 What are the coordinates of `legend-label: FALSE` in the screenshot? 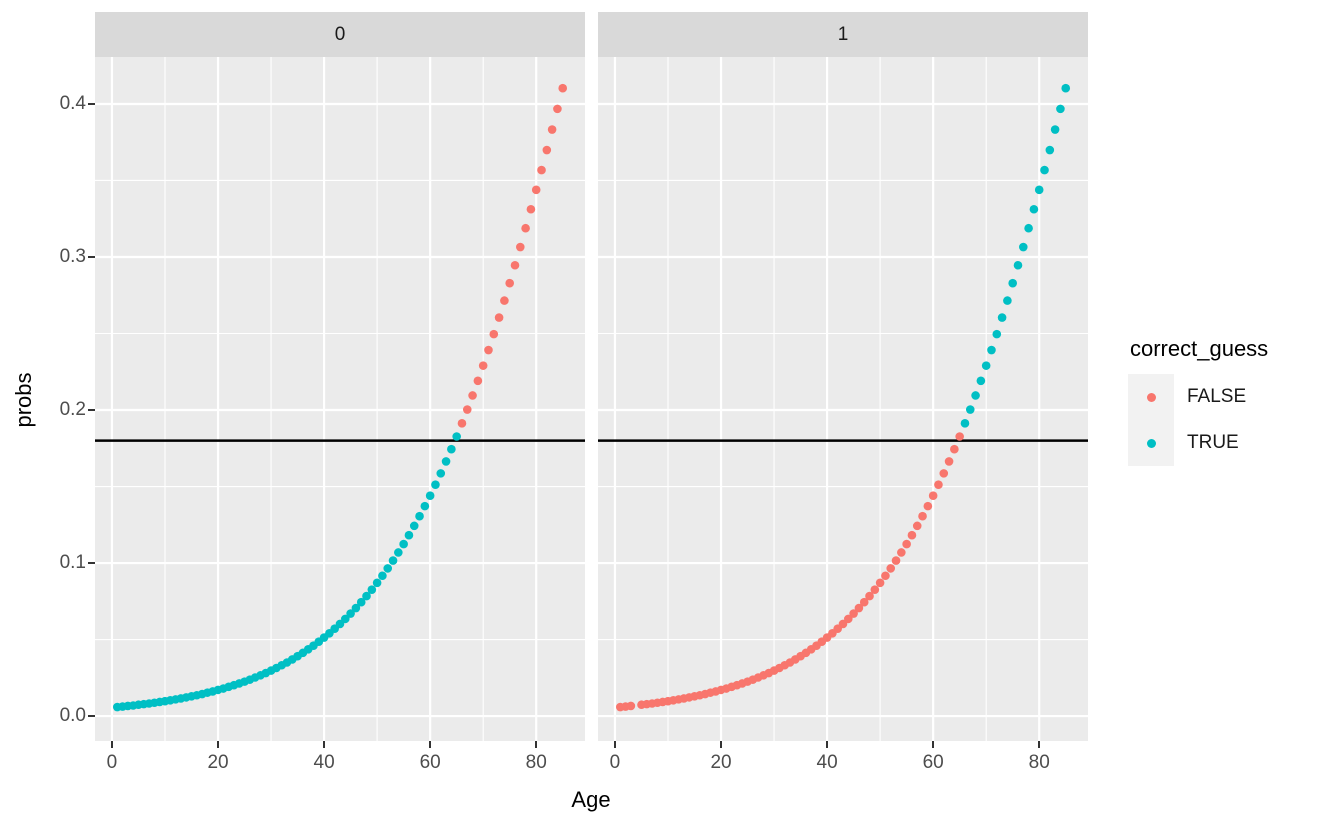 It's located at (1217, 396).